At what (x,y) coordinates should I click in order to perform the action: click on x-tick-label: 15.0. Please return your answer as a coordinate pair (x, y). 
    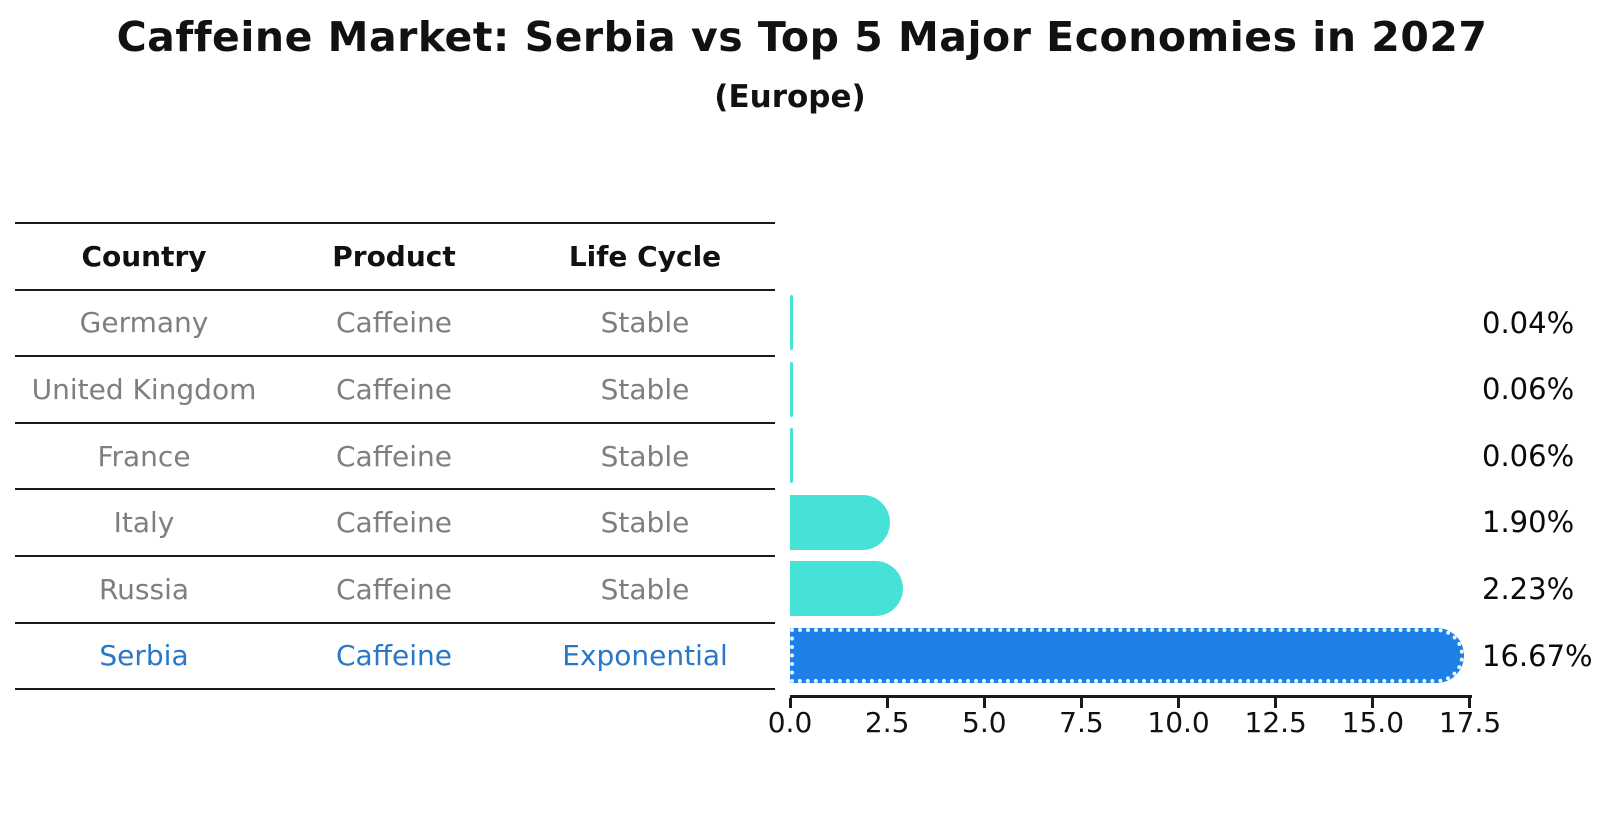
    Looking at the image, I should click on (1373, 722).